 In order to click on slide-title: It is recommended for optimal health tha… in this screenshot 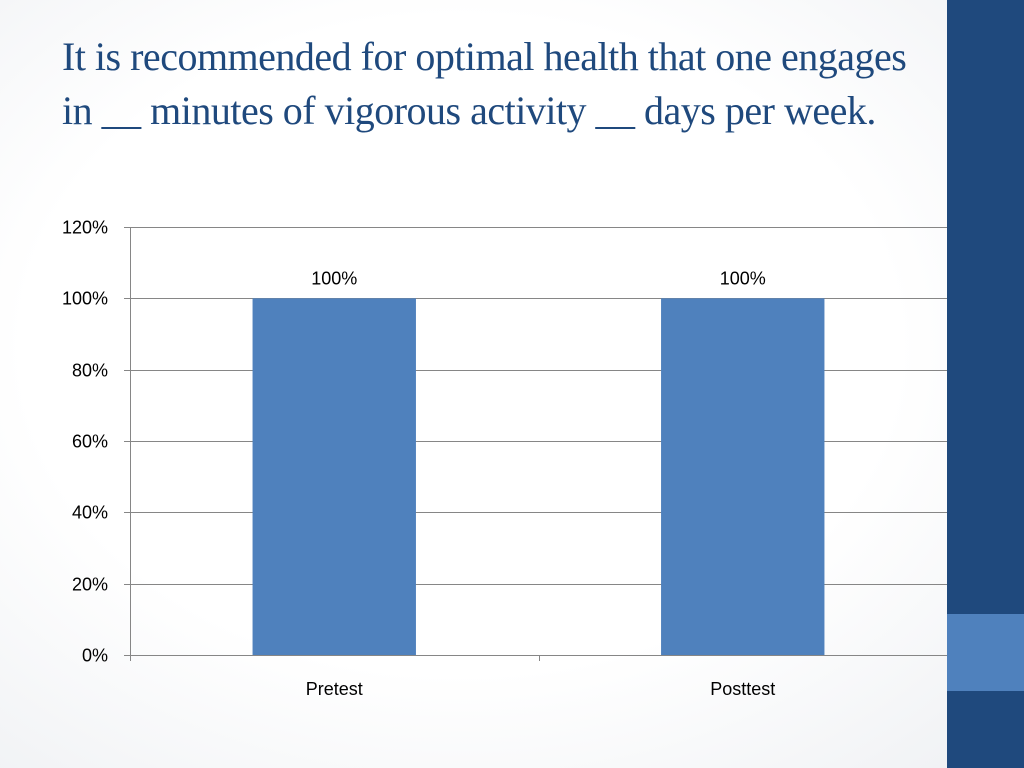, I will do `click(484, 83)`.